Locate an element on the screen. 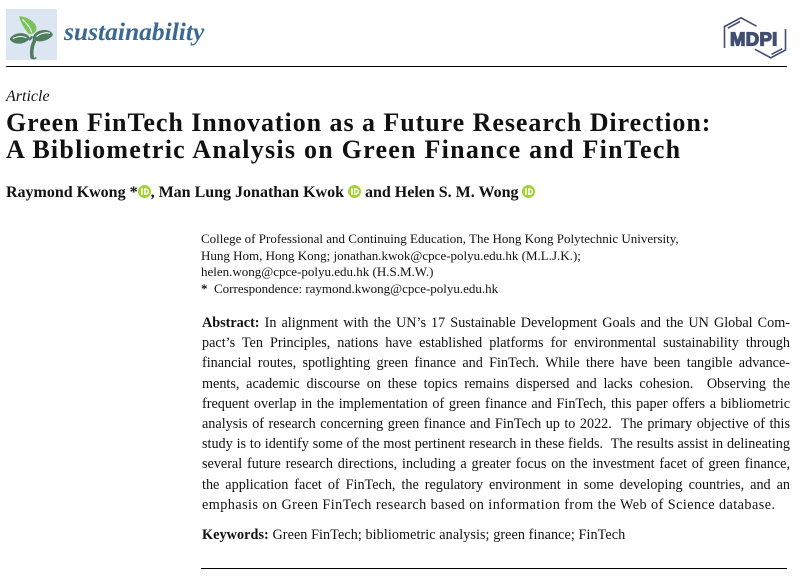  svg-text: MDPI is located at coordinates (754, 38).